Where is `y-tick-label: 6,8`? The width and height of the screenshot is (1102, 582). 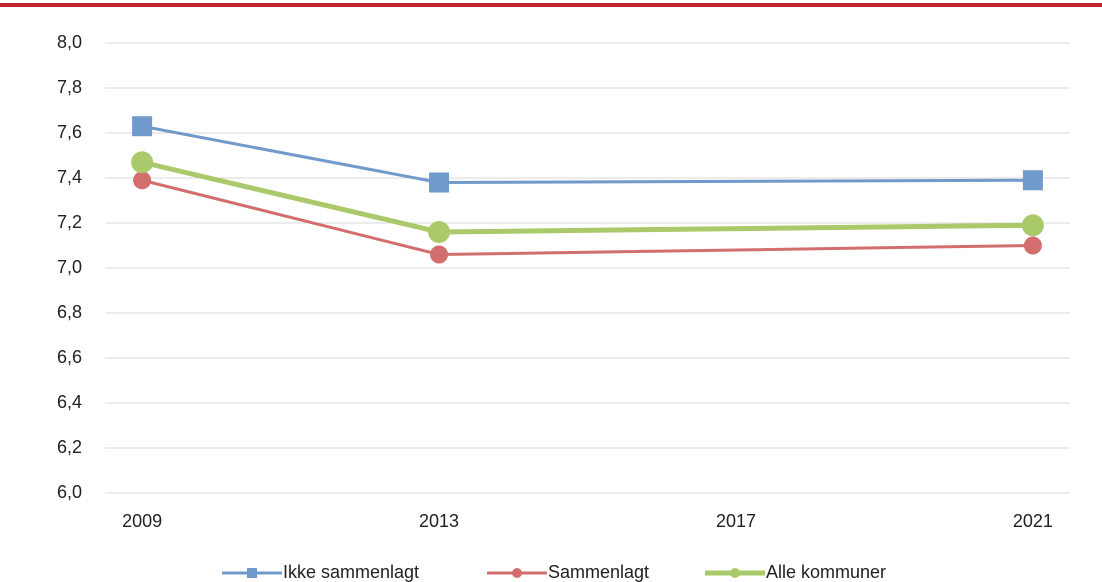
y-tick-label: 6,8 is located at coordinates (69, 312).